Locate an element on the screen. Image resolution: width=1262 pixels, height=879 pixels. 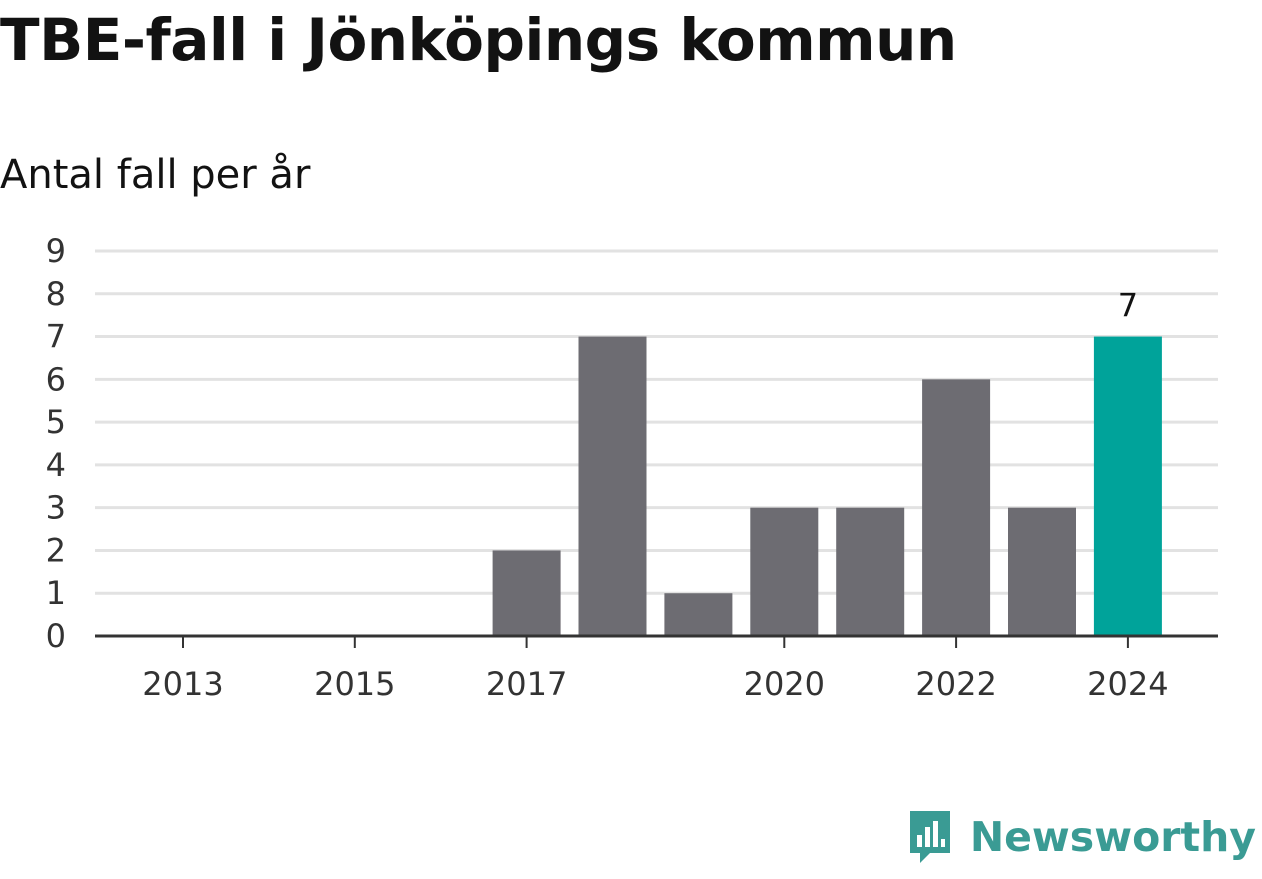
y-tick-label: 9 is located at coordinates (56, 251).